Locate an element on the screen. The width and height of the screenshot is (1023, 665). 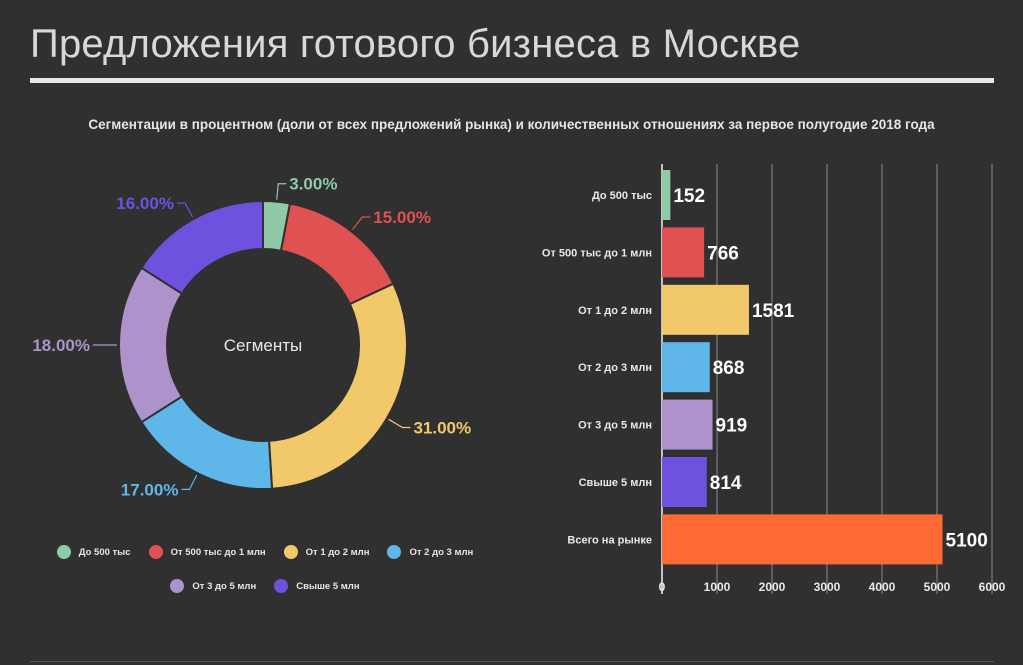
donut-slice-label-0: 3.00% is located at coordinates (313, 184).